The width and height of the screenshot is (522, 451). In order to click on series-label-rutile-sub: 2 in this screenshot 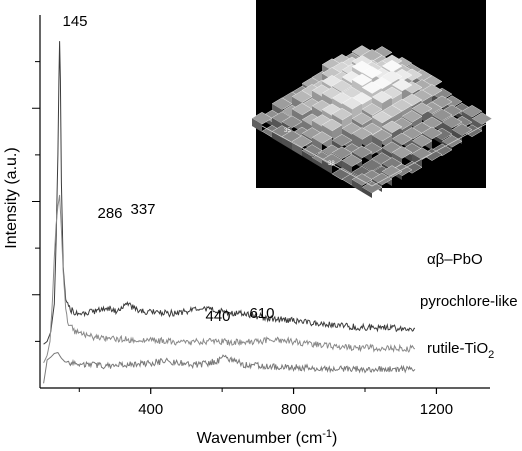, I will do `click(491, 355)`.